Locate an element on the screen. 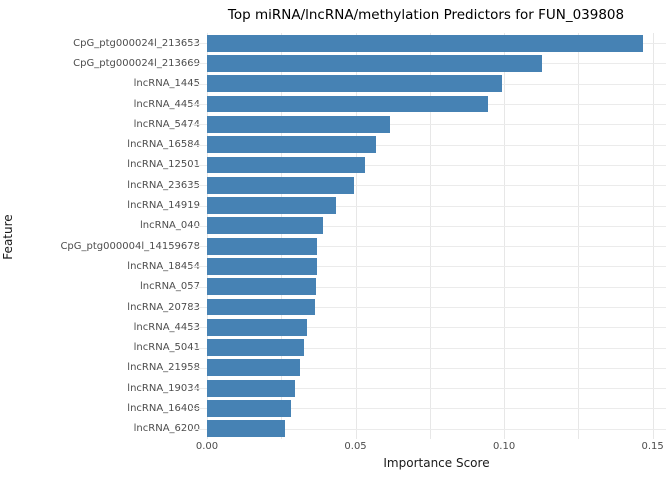 This screenshot has width=672, height=480. y-tick-label: CpG_ptg000024l_213669 is located at coordinates (136, 63).